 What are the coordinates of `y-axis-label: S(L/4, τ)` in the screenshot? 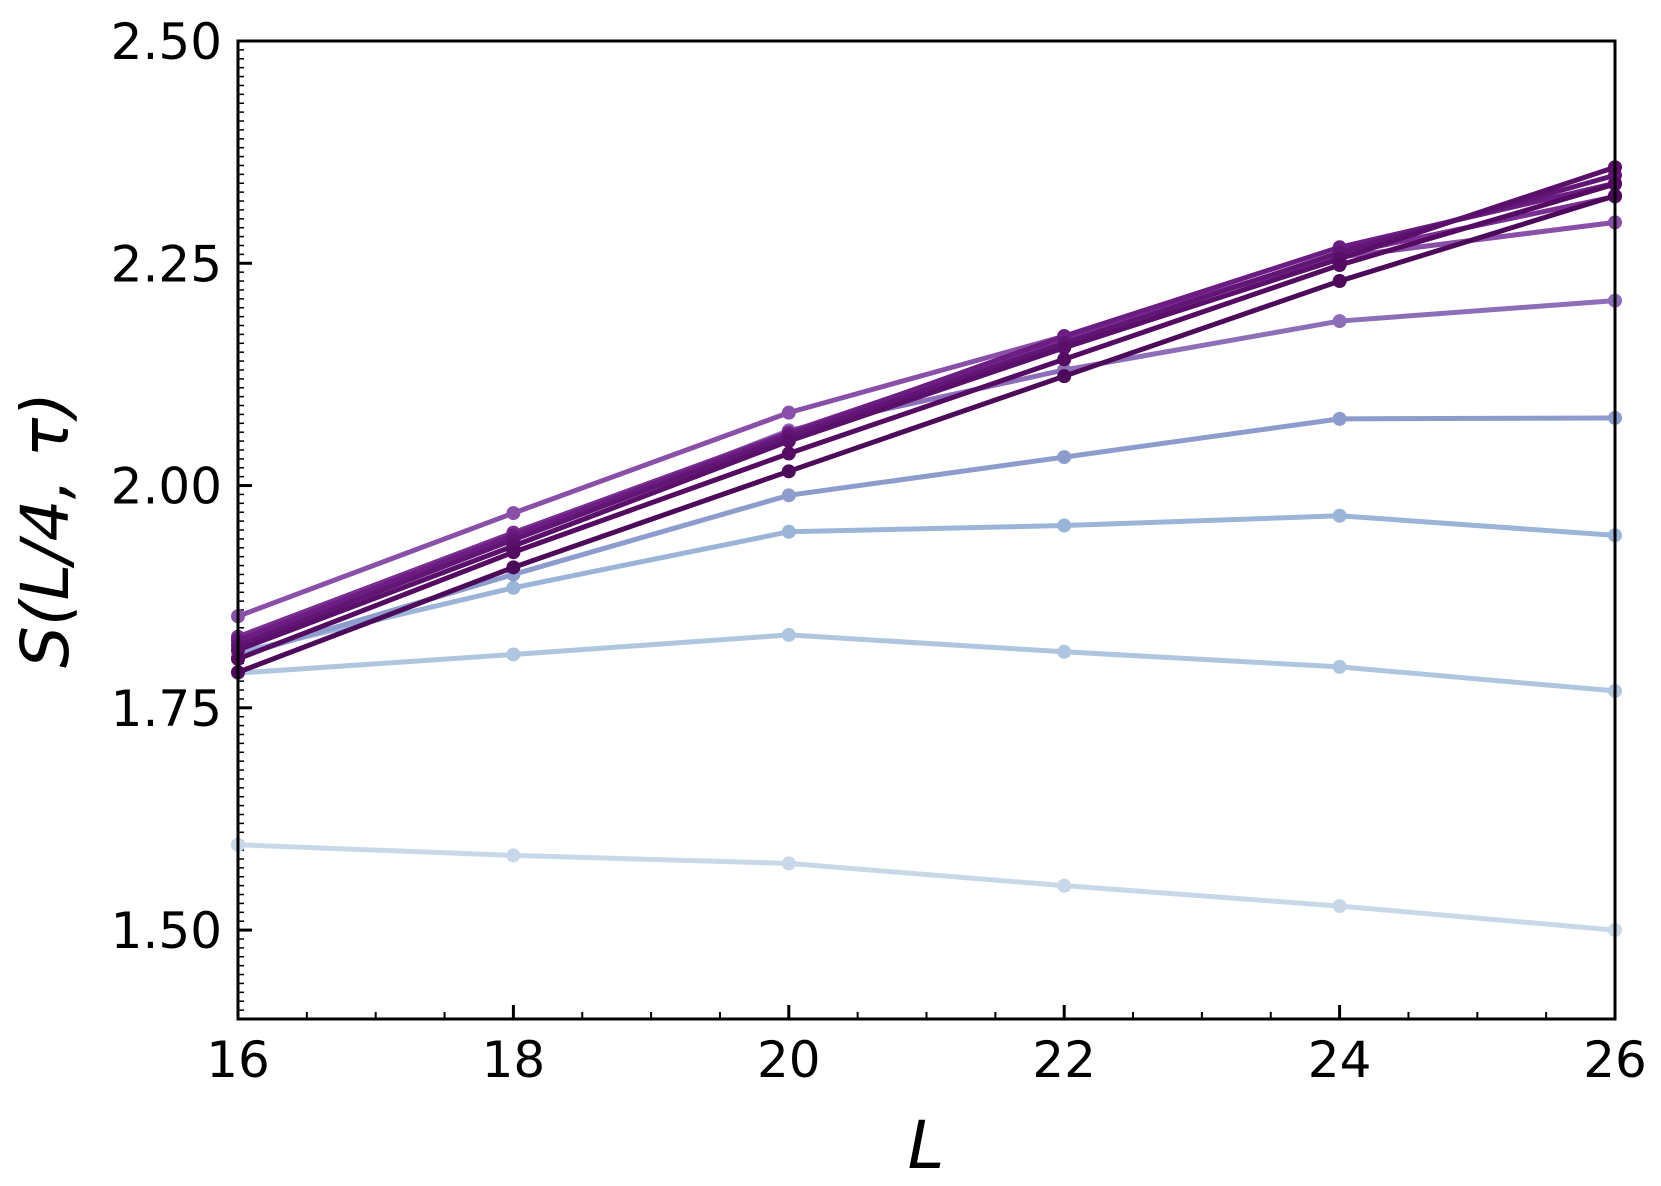 It's located at (45, 530).